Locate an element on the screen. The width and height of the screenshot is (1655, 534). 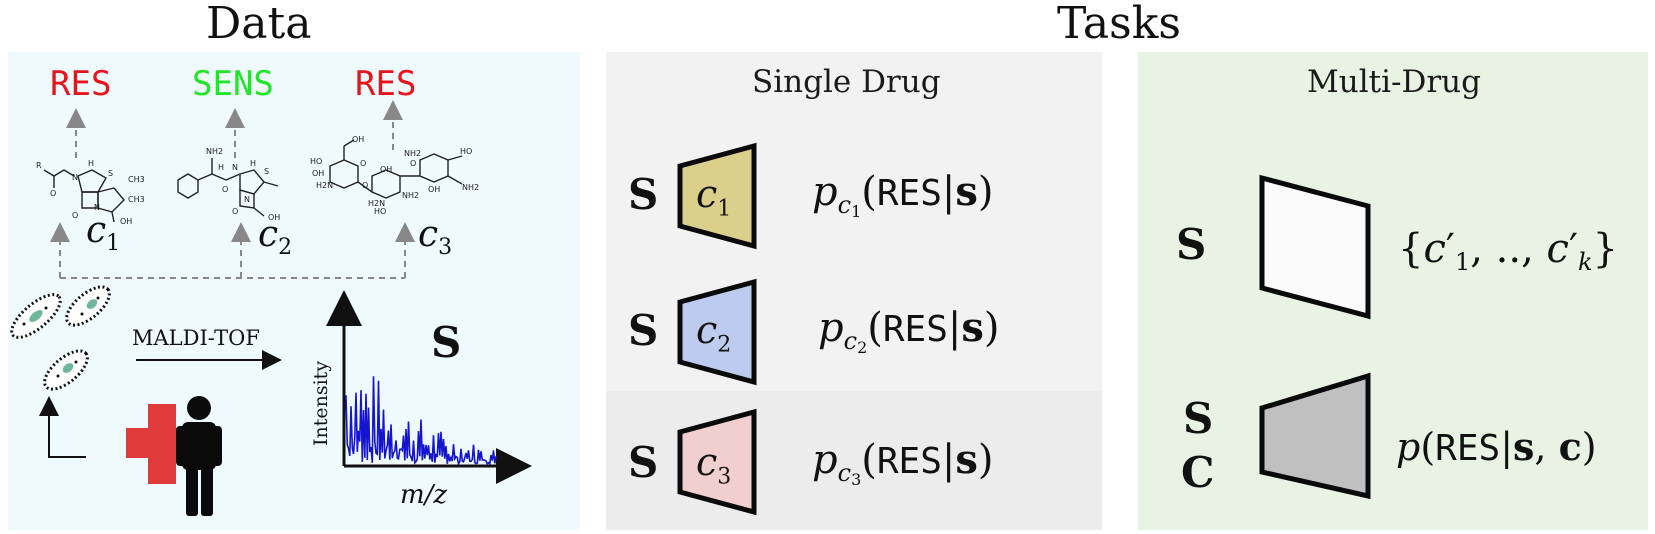
patient-icon is located at coordinates (199, 456).